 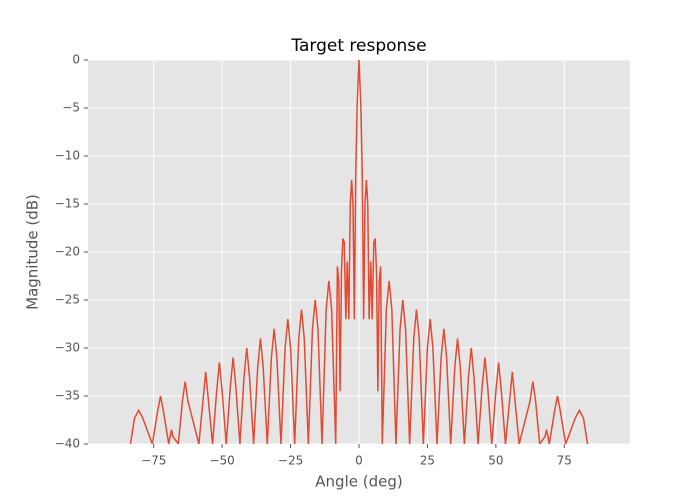 What do you see at coordinates (71, 108) in the screenshot?
I see `y-tick-label: −5` at bounding box center [71, 108].